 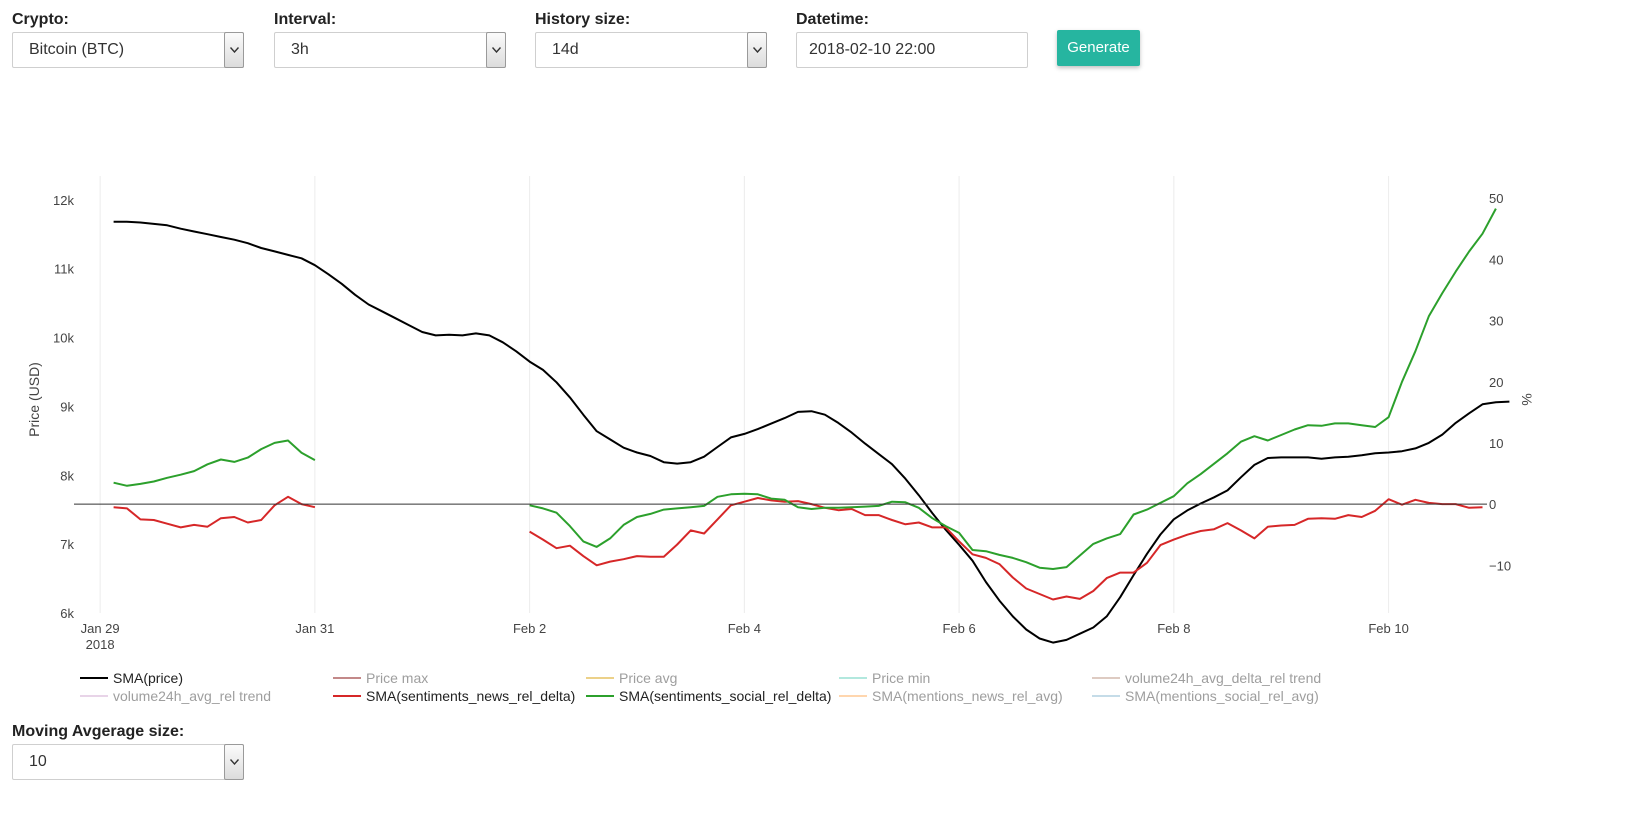 What do you see at coordinates (901, 678) in the screenshot?
I see `legend-label: Price min` at bounding box center [901, 678].